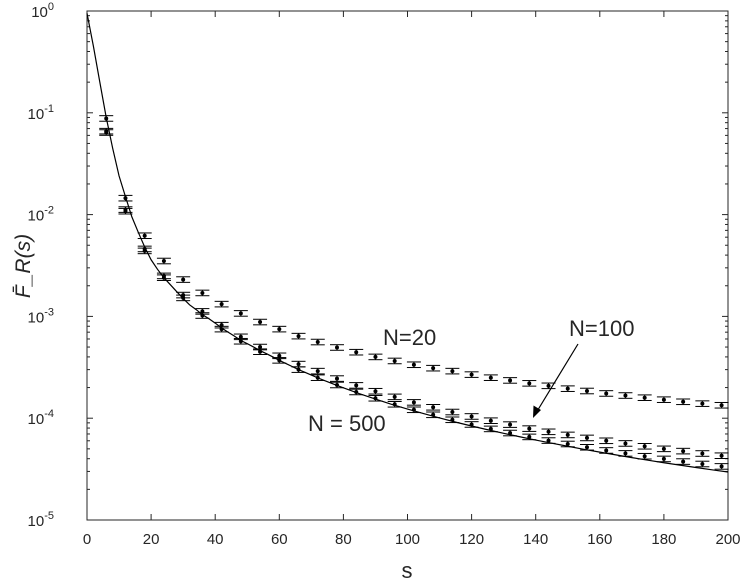  I want to click on x-axis-label: s, so click(407, 570).